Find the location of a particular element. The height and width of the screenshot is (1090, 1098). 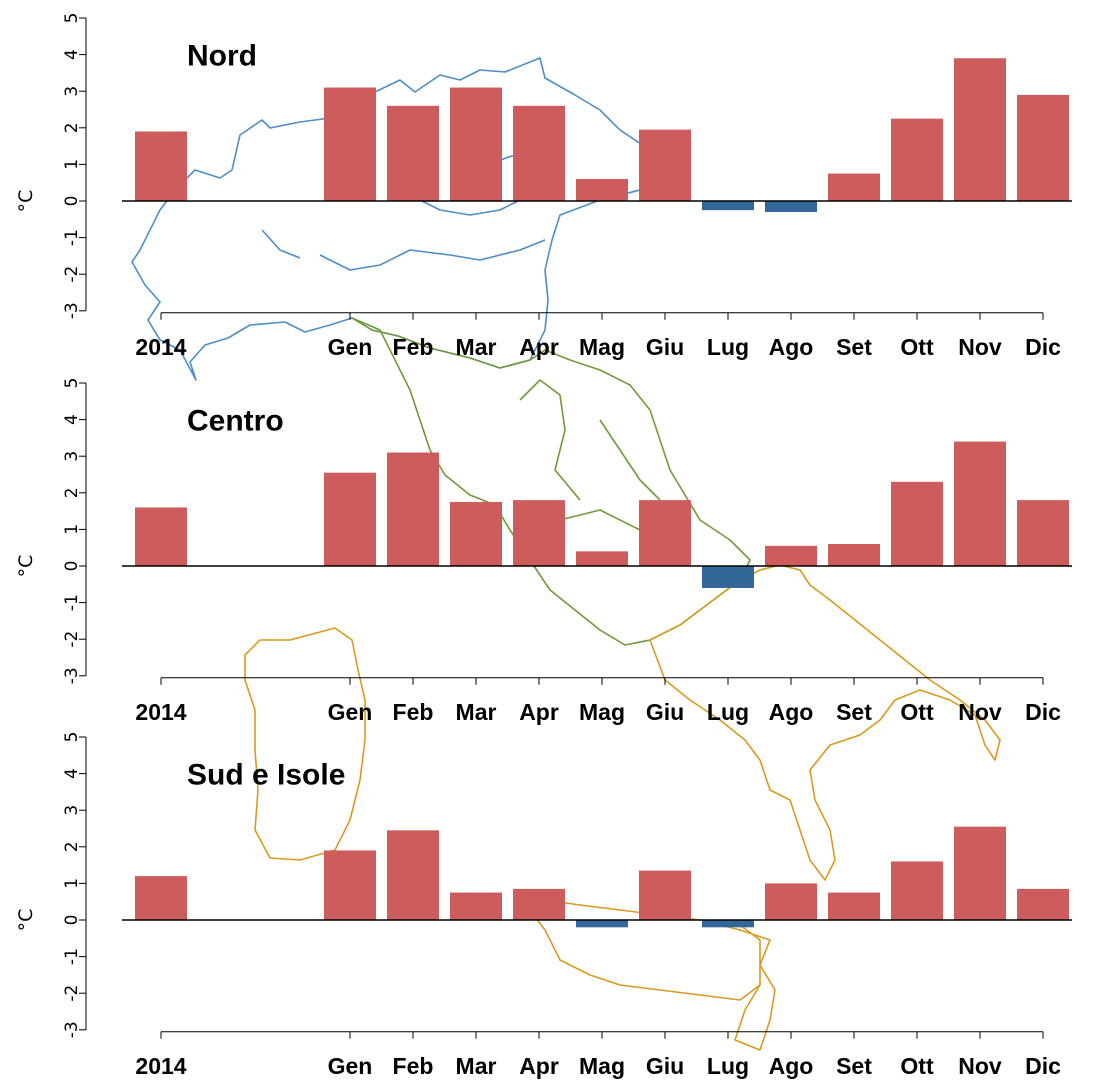

bar-ott is located at coordinates (917, 890).